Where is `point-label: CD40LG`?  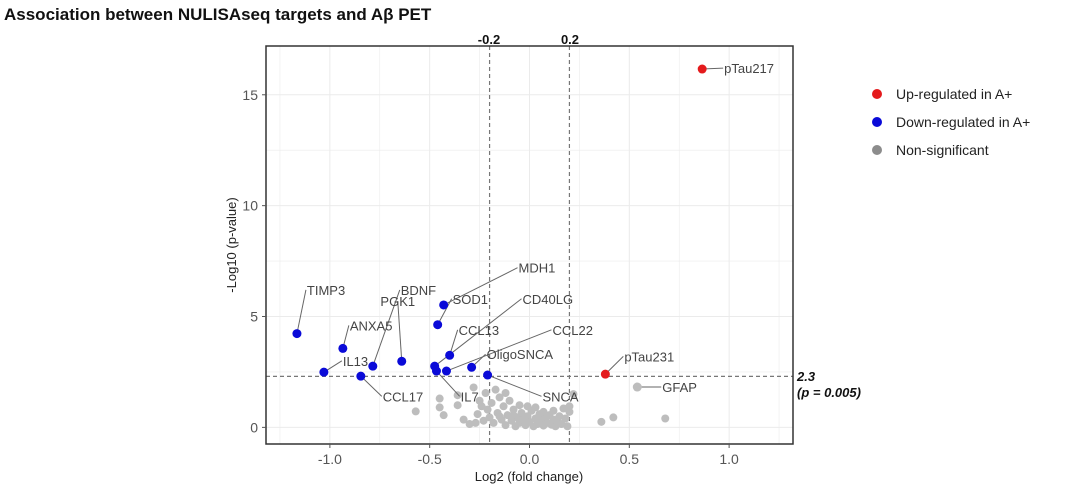 point-label: CD40LG is located at coordinates (548, 299).